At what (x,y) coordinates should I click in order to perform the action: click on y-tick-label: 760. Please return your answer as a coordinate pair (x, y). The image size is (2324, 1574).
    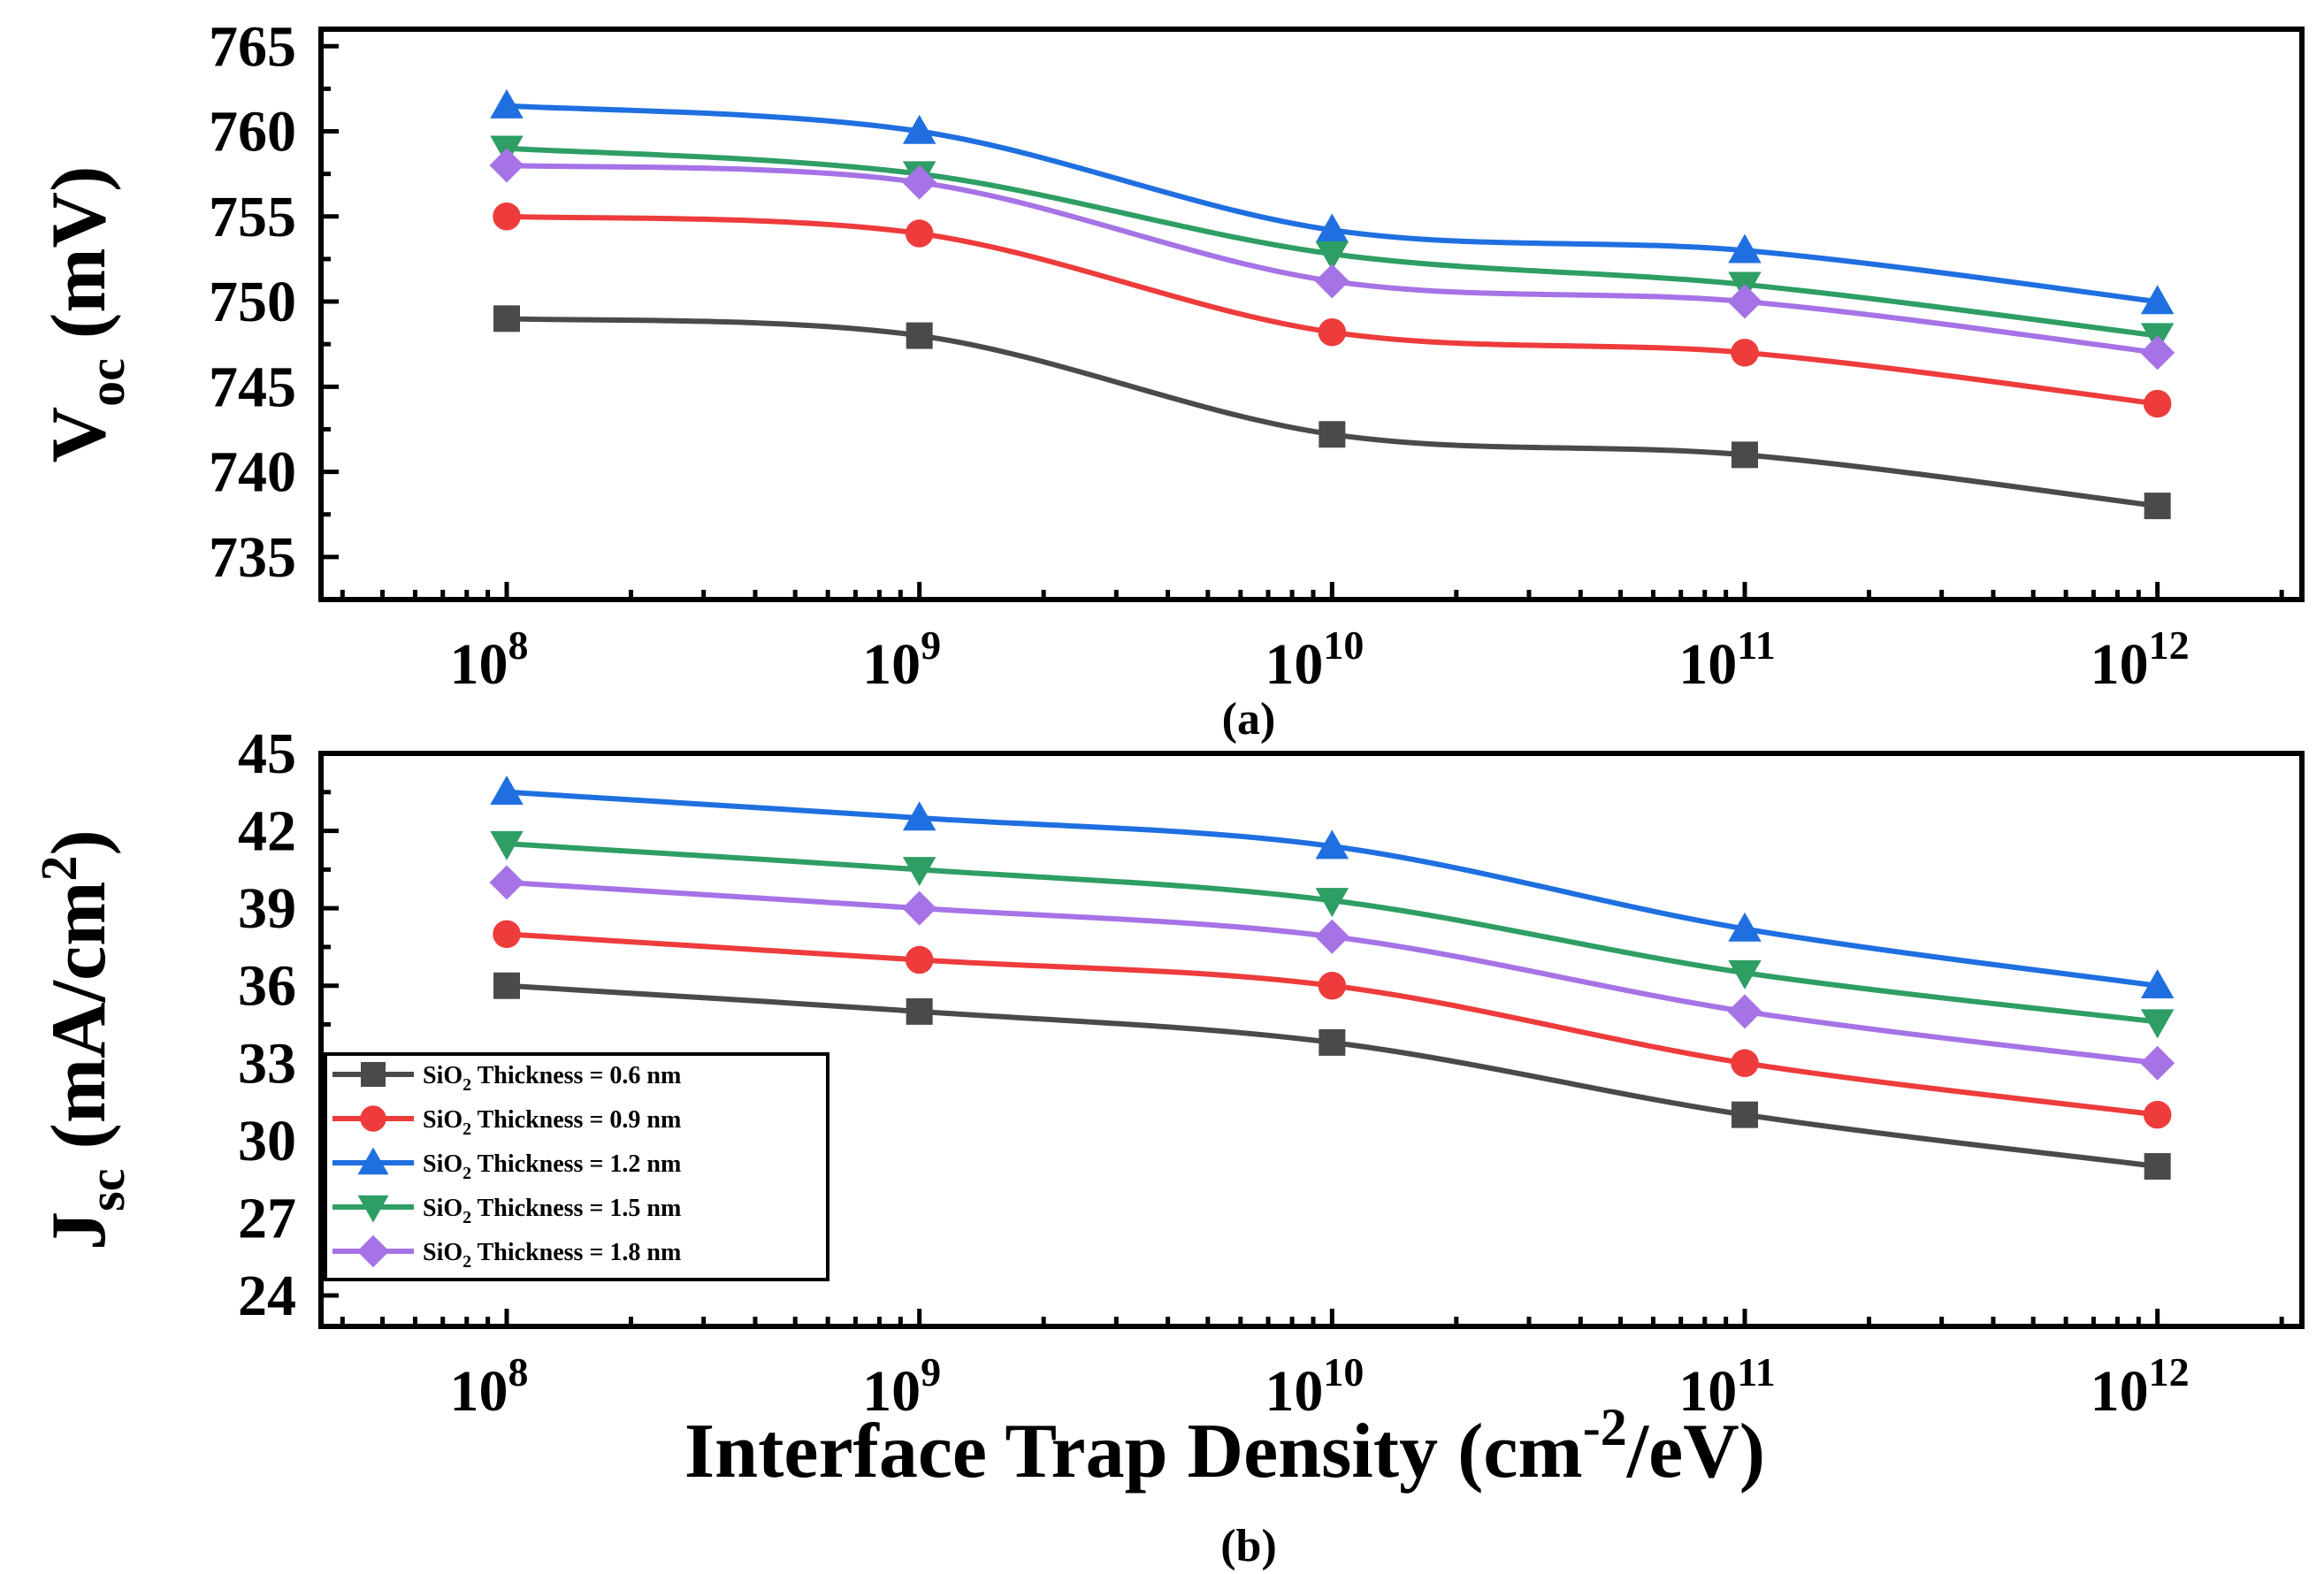
    Looking at the image, I should click on (253, 132).